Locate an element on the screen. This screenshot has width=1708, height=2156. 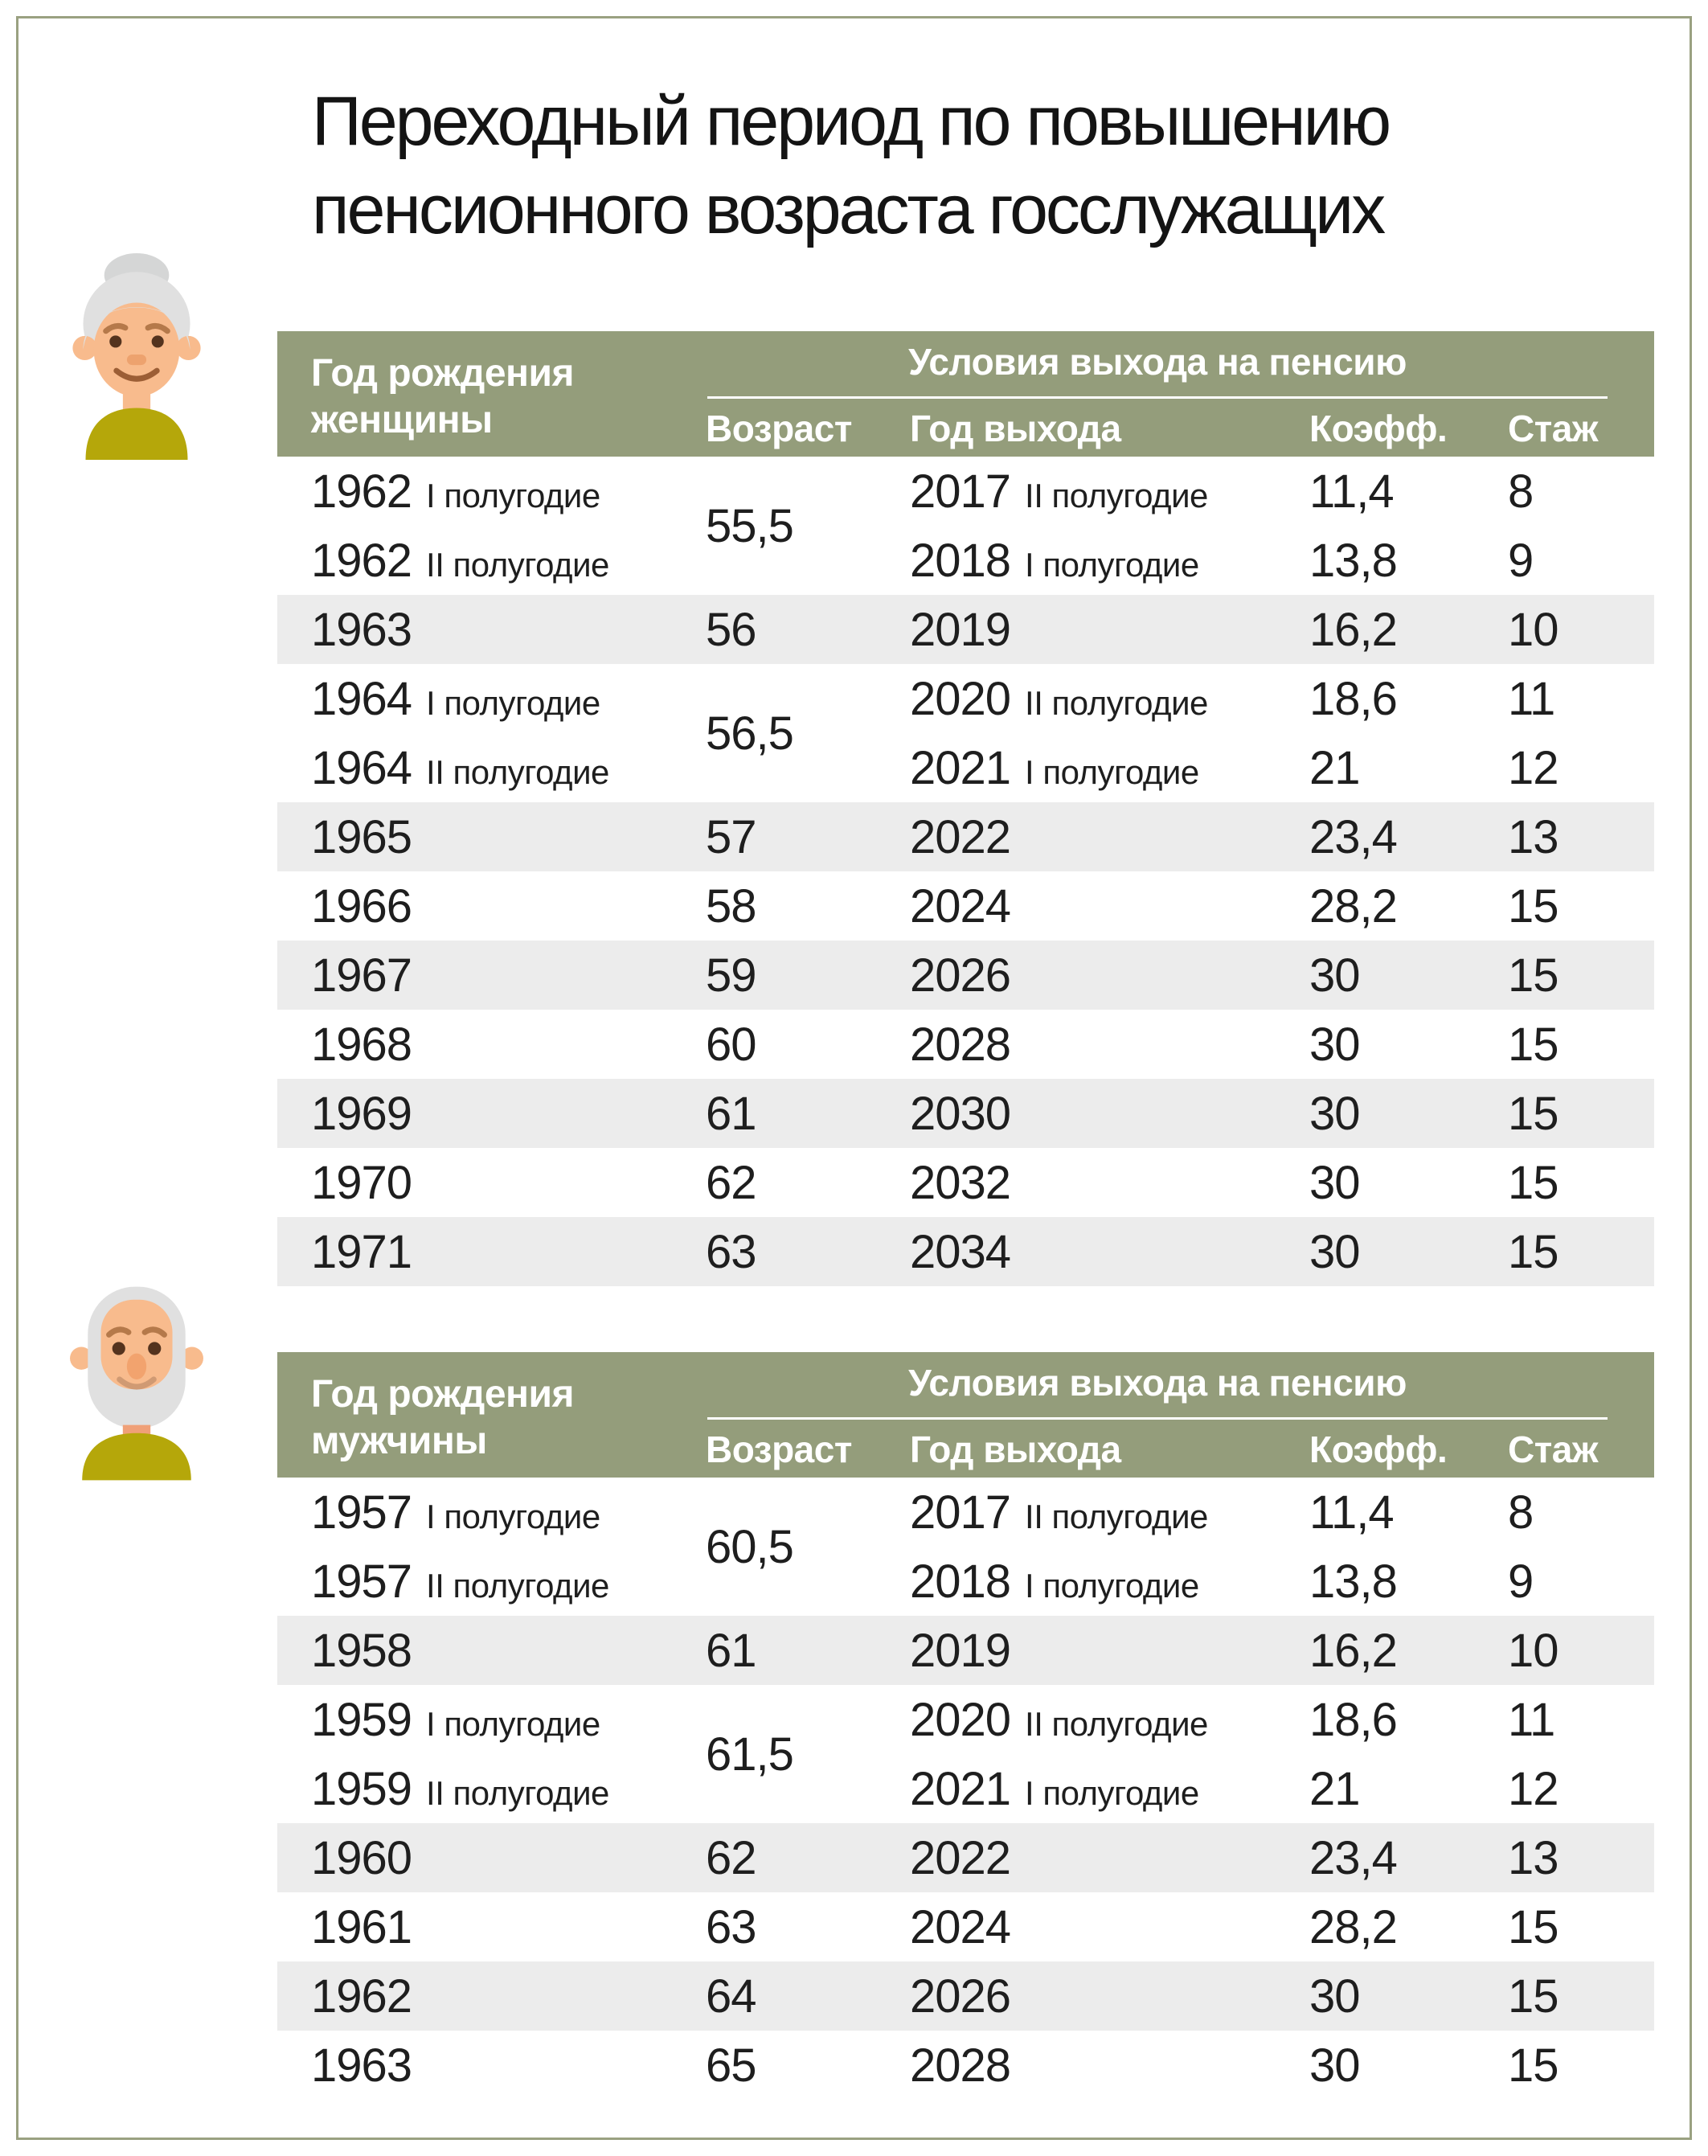
table-row: 1968 60 2028 30 15 is located at coordinates (966, 1044).